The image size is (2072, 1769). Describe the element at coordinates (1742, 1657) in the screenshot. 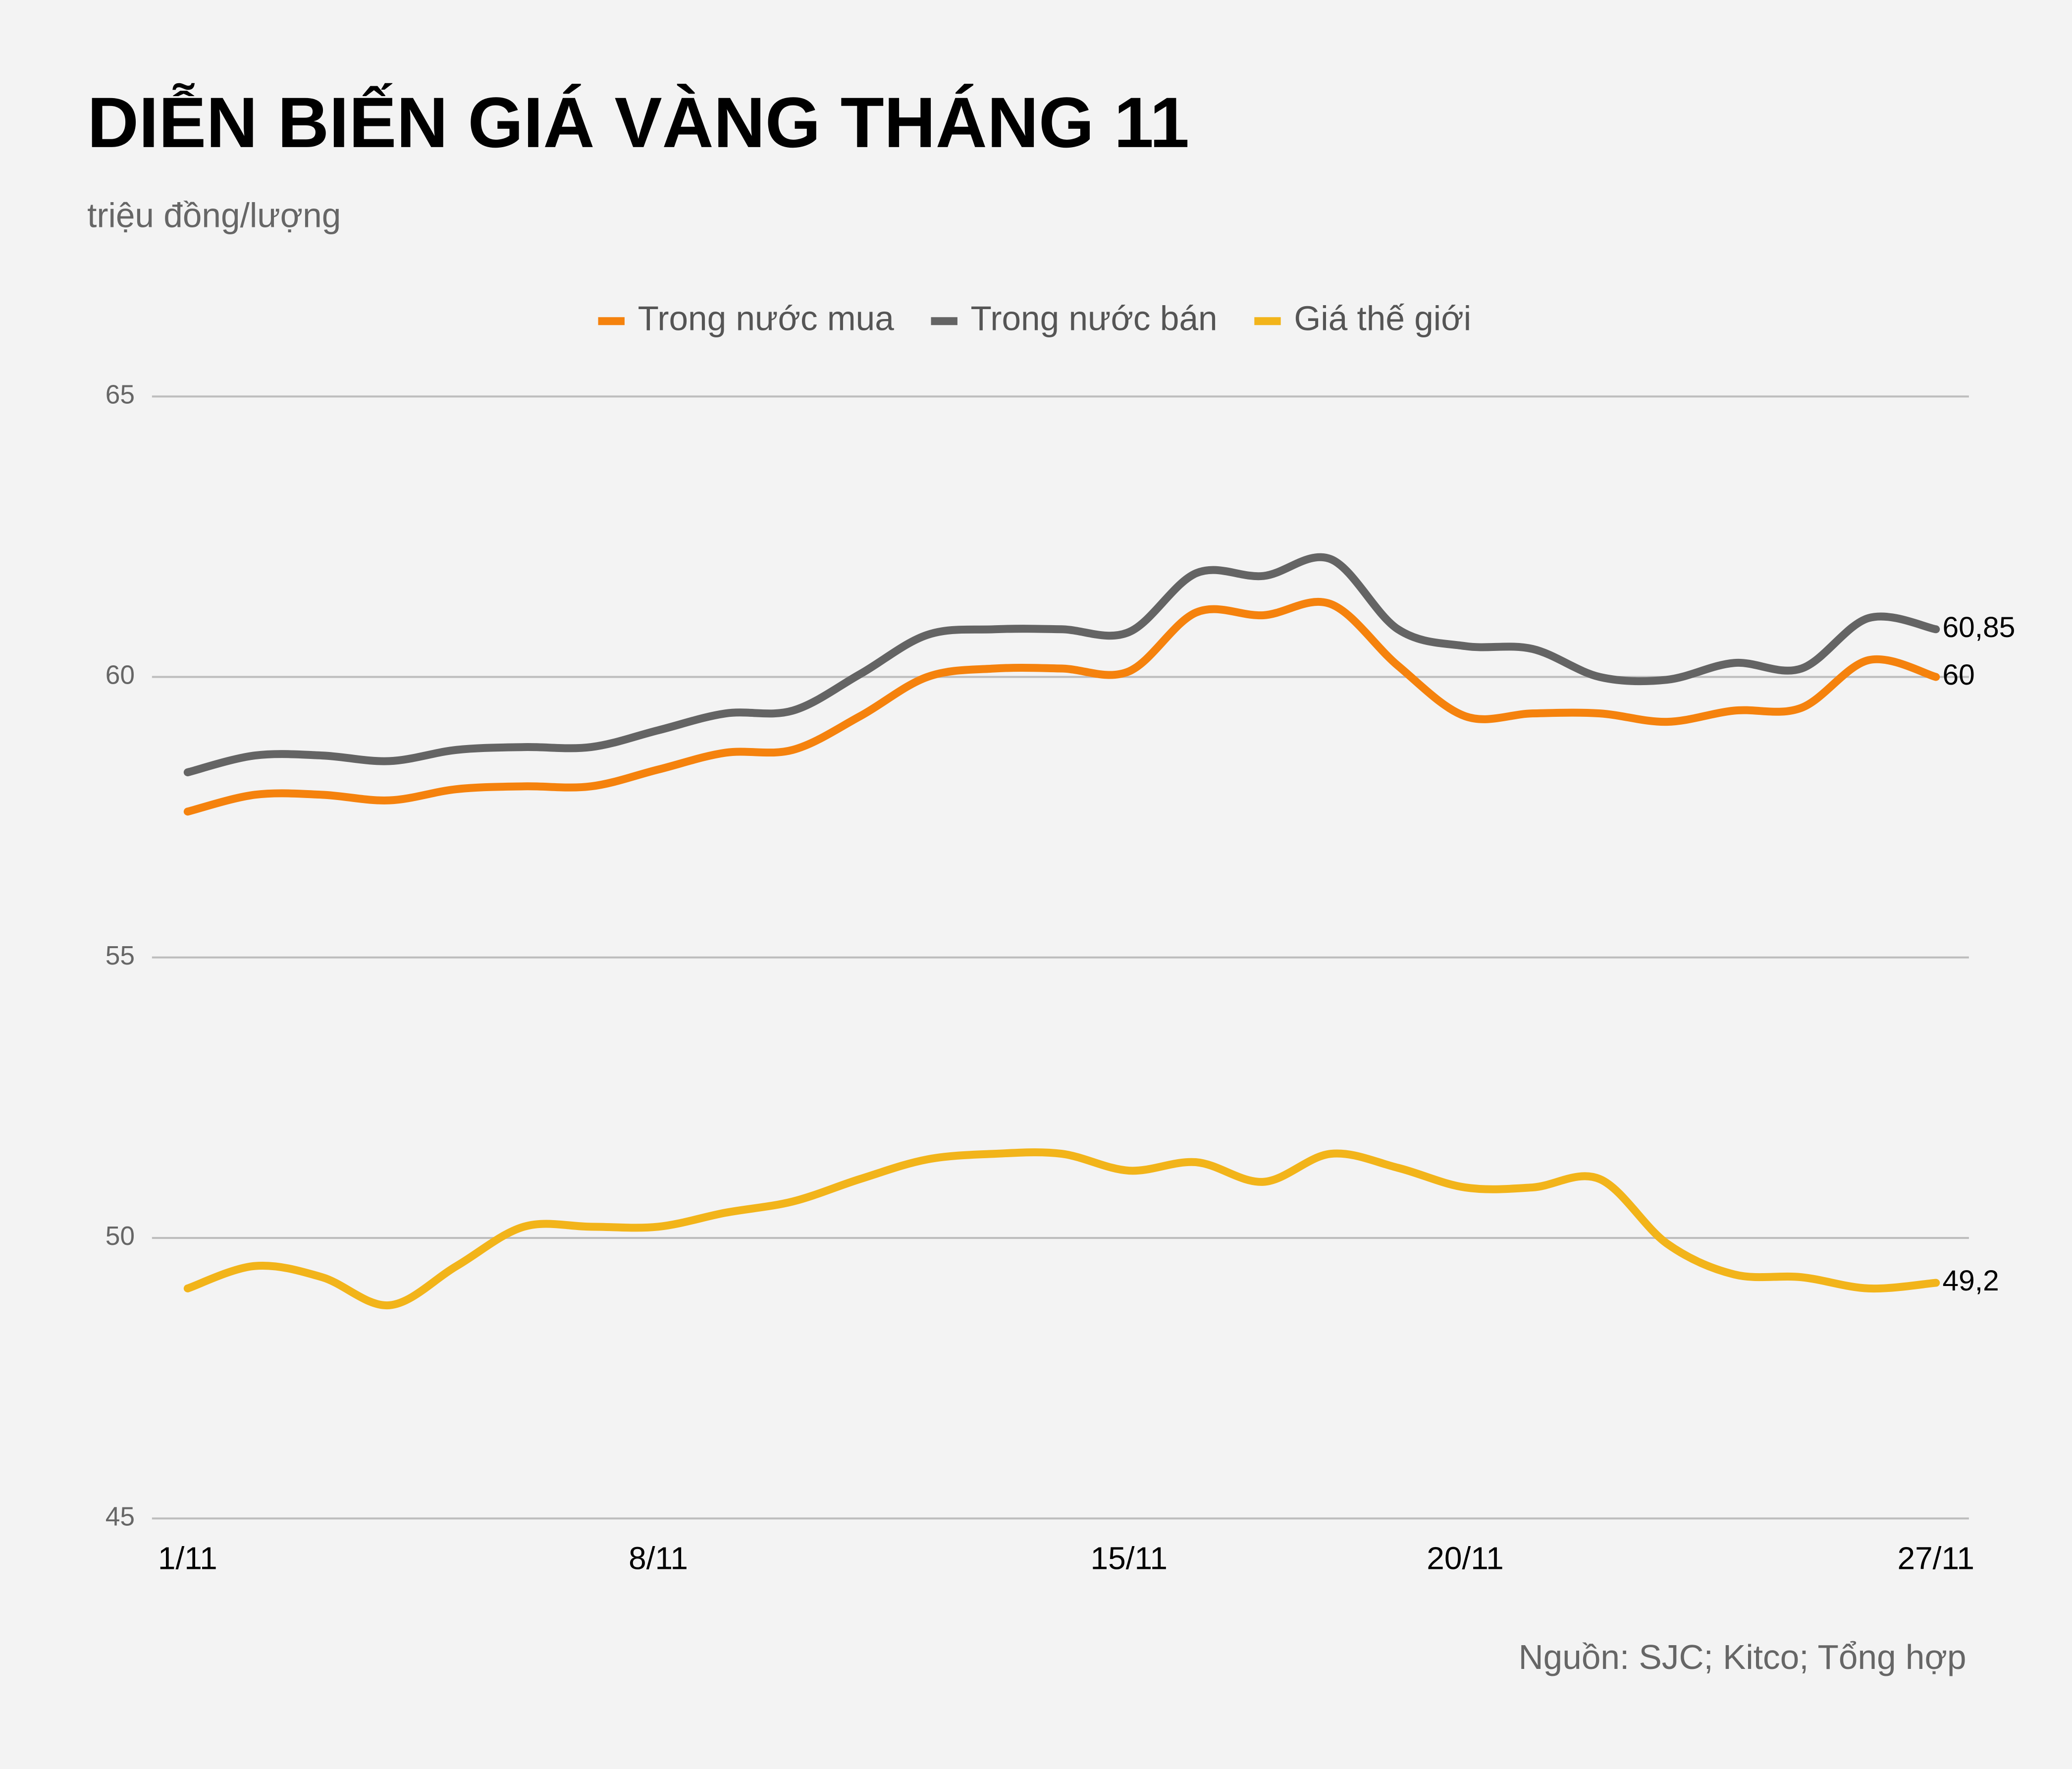

I see `source: Nguồn: SJC; Kitco; Tổng hợp` at that location.